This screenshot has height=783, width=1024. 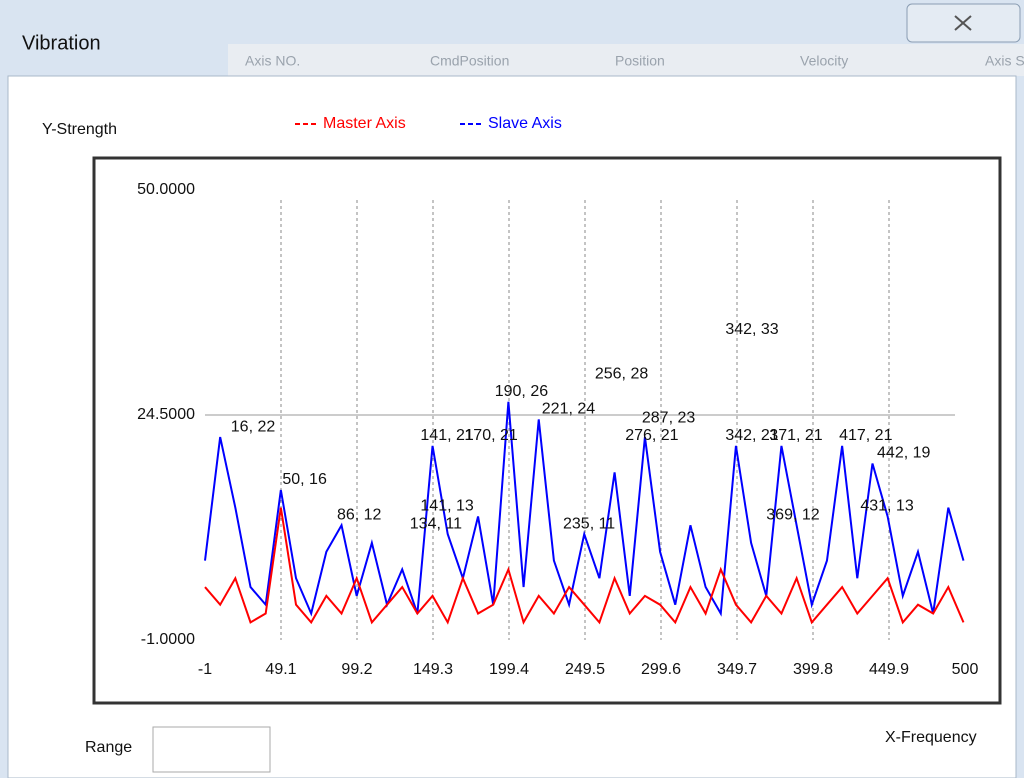 I want to click on data-annotation: 417, 21, so click(x=865, y=435).